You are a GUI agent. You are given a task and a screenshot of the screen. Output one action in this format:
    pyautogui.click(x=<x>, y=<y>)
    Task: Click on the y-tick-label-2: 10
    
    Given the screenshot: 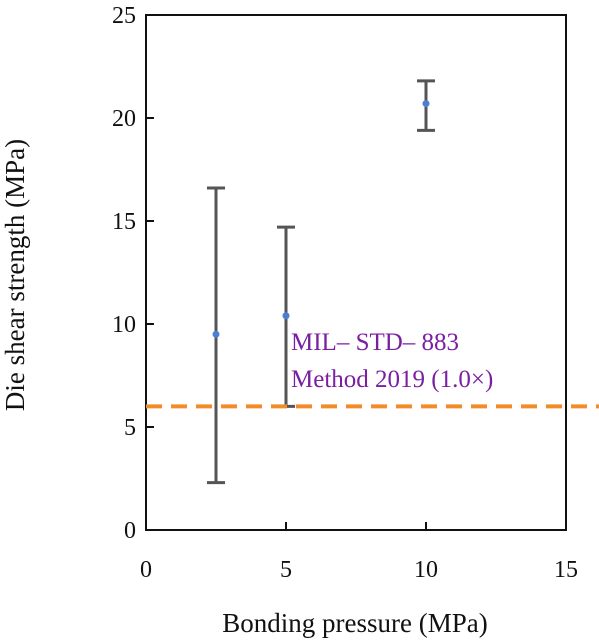 What is the action you would take?
    pyautogui.click(x=124, y=325)
    